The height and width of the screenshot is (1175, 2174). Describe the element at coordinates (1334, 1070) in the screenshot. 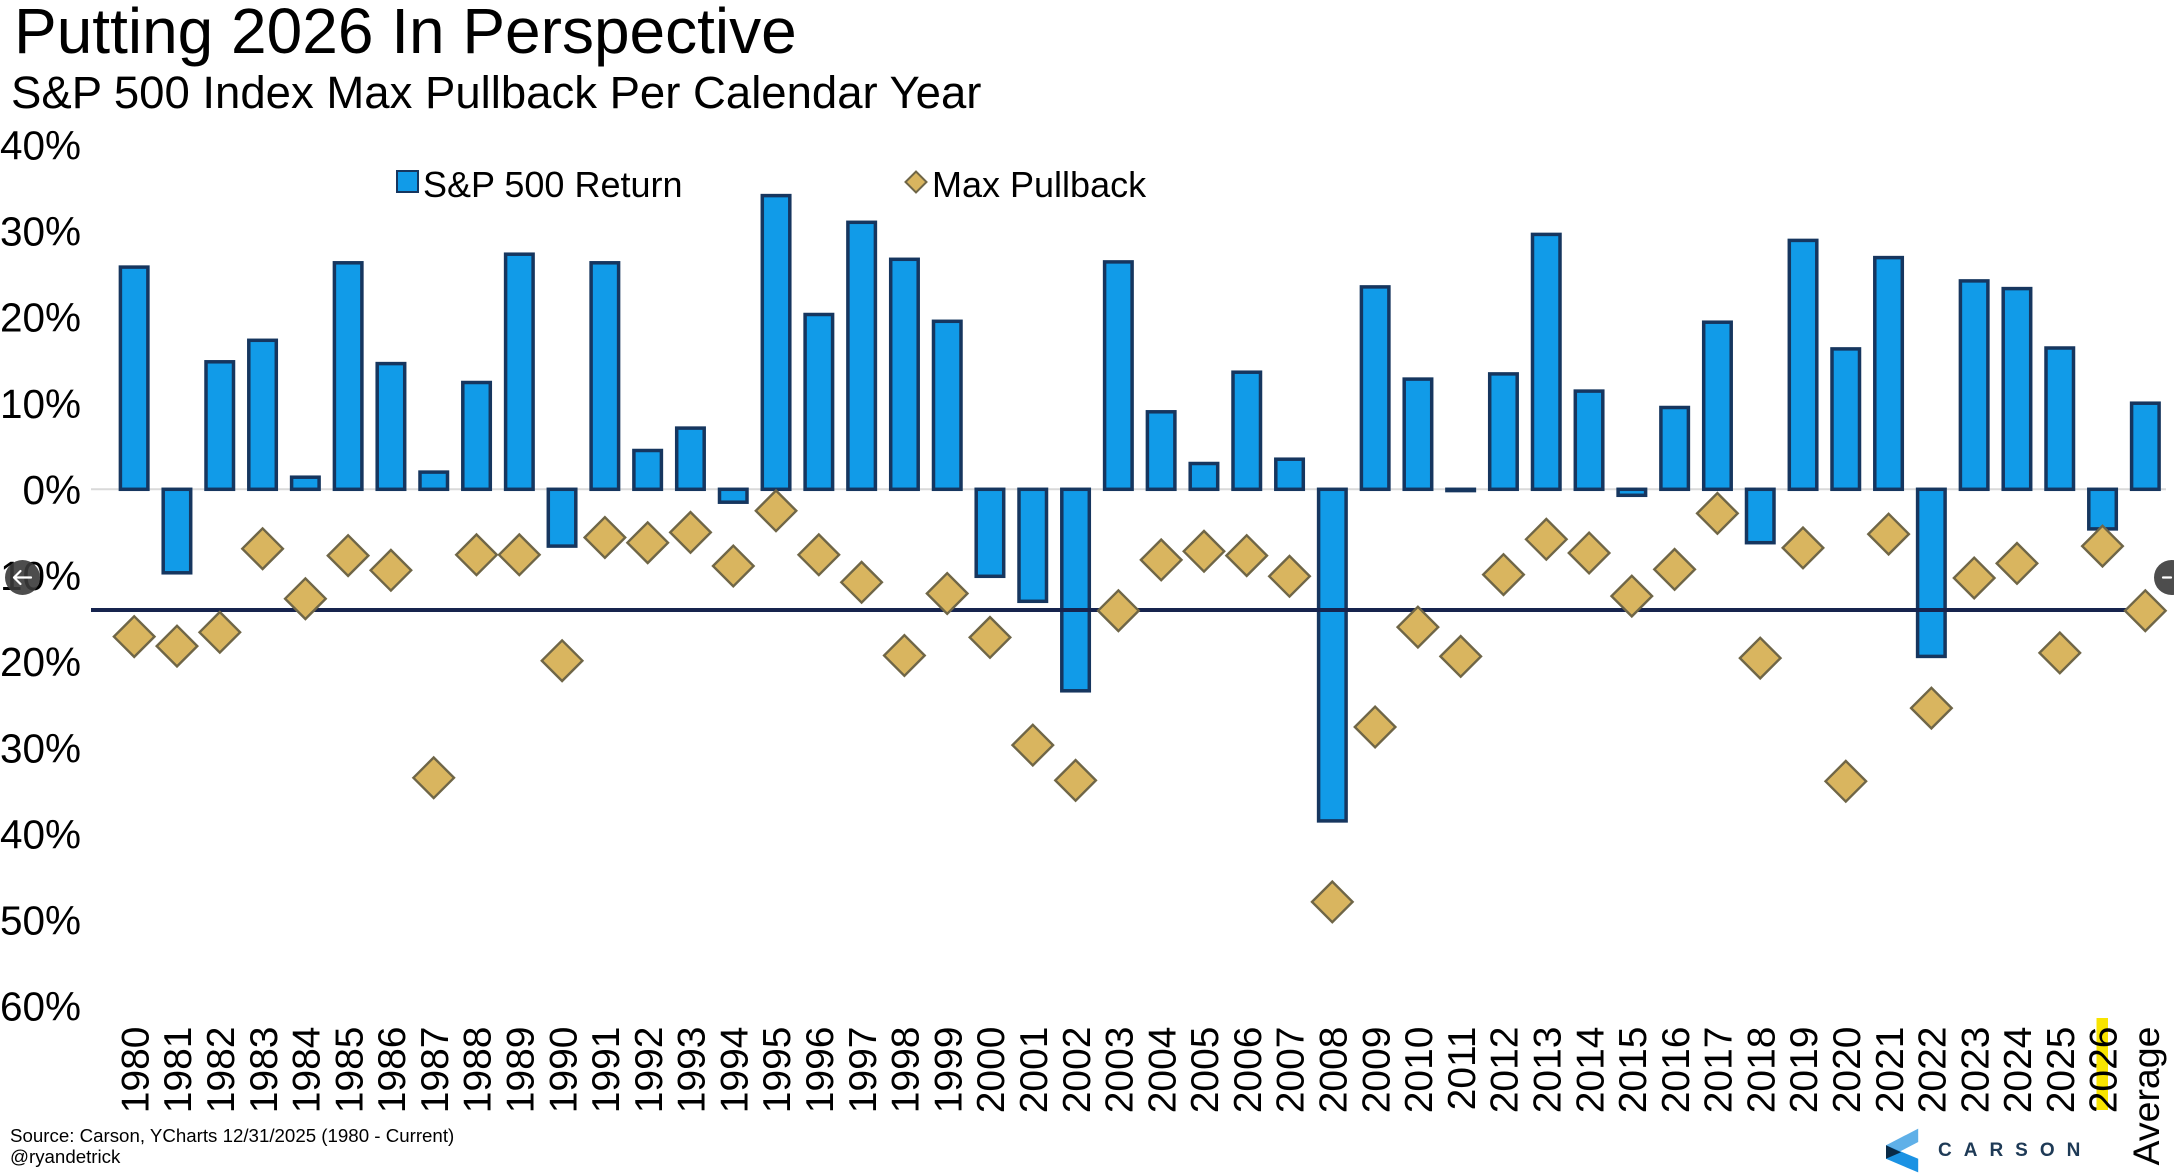

I see `svg-text: 2008` at that location.